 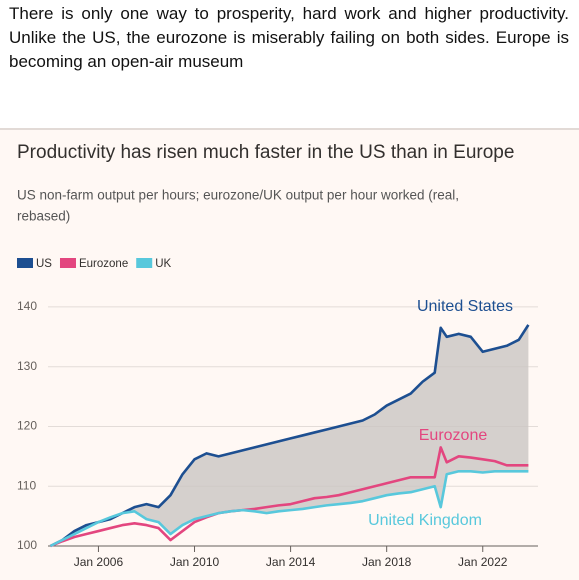 What do you see at coordinates (27, 545) in the screenshot?
I see `y-tick-label: 100` at bounding box center [27, 545].